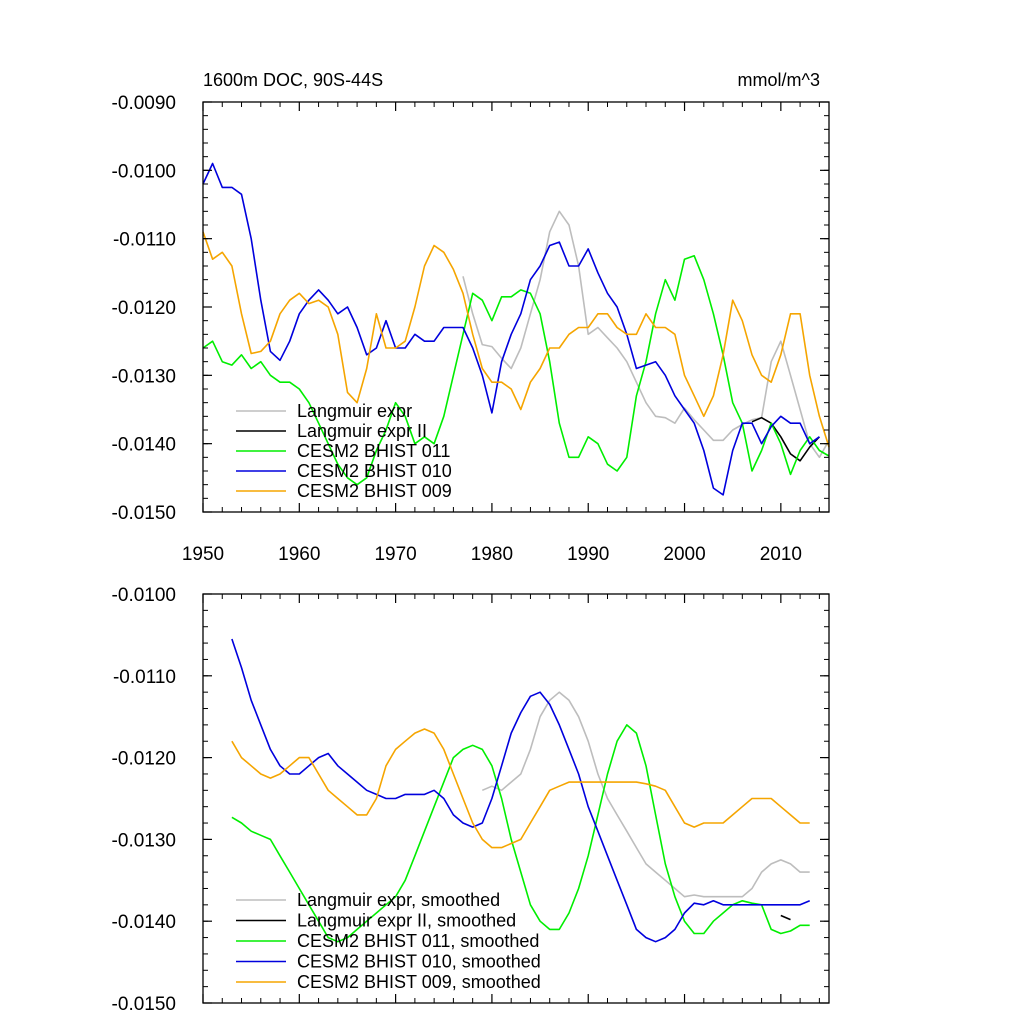 The height and width of the screenshot is (1024, 1024). I want to click on legend-label: CESM2 BHIST 010, smoothed, so click(419, 962).